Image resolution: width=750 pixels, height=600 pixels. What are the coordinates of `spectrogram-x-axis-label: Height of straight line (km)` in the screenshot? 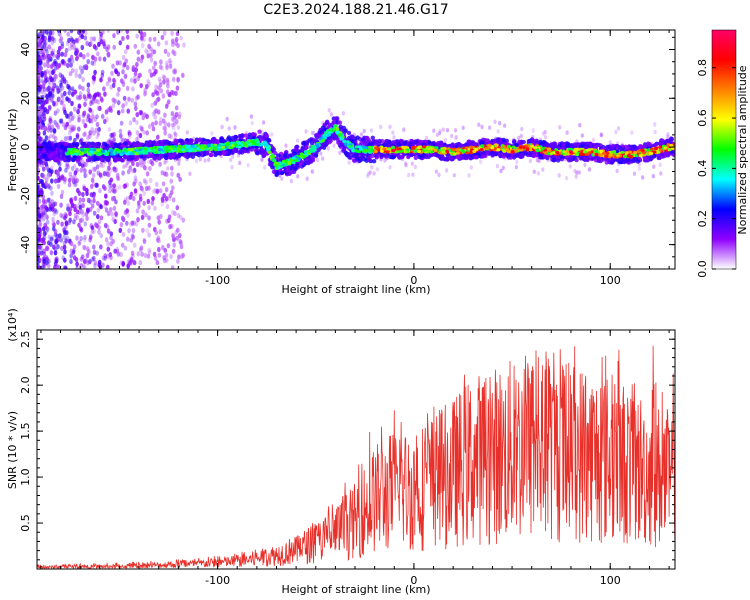 It's located at (355, 289).